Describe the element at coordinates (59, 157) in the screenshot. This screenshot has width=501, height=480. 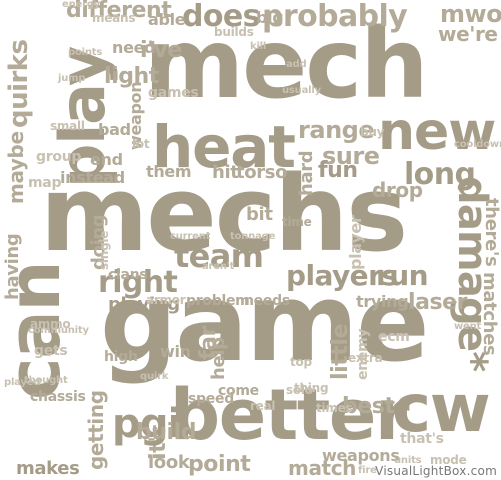
I see `word-group: group` at that location.